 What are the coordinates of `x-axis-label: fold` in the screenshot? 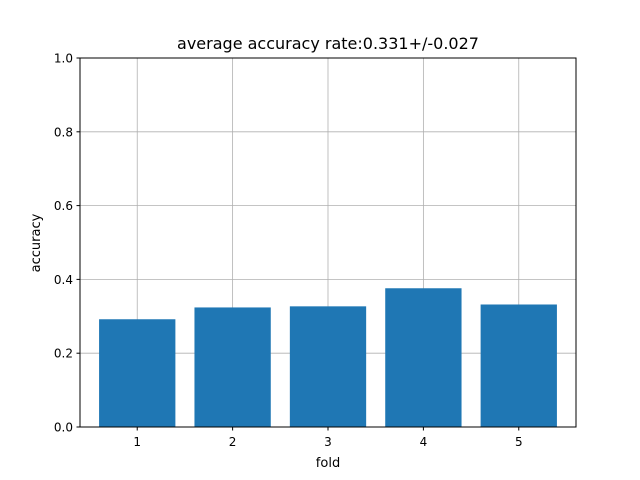 It's located at (328, 463).